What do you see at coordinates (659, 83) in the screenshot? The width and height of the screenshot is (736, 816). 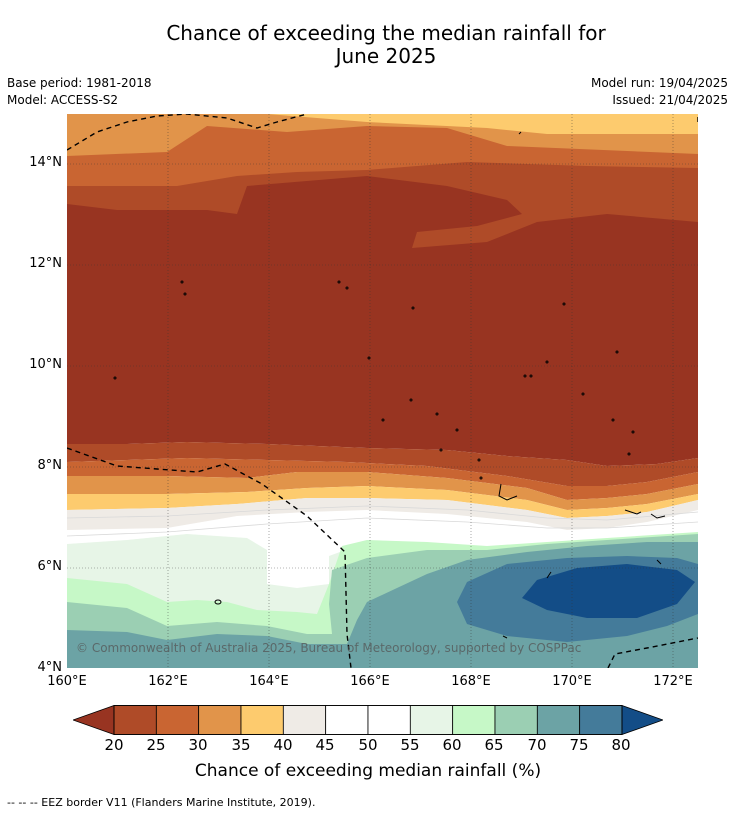 I see `model-run: Model run: 19/04/2025` at bounding box center [659, 83].